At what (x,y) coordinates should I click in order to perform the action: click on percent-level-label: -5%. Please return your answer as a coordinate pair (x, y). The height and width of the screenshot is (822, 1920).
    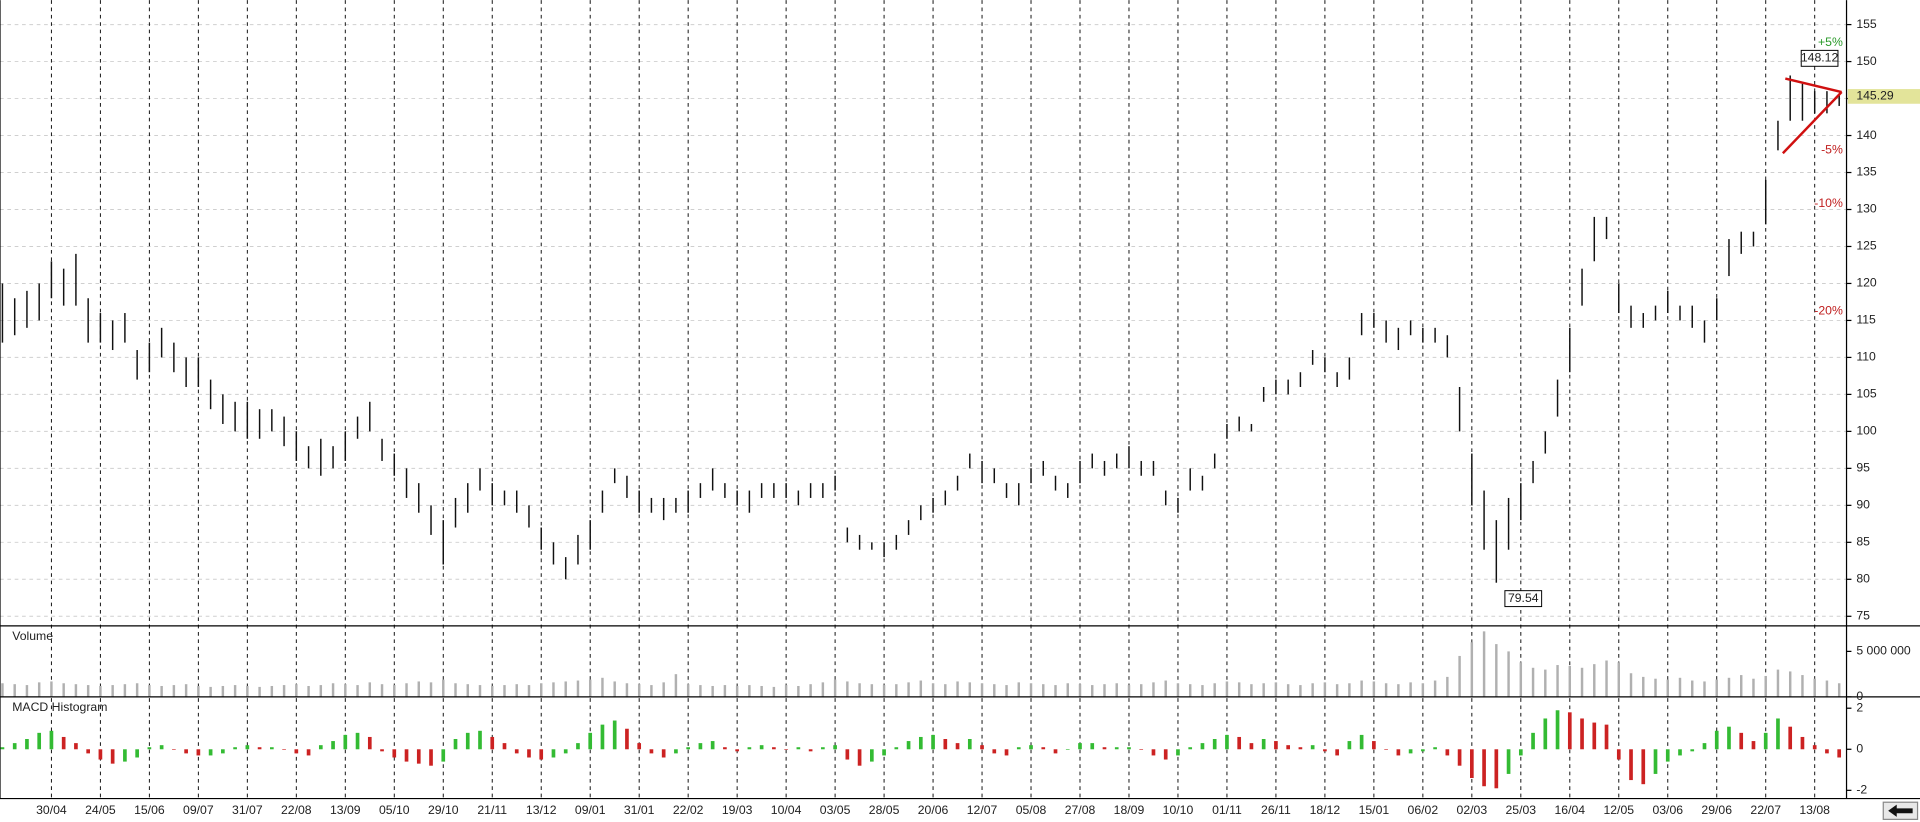
    Looking at the image, I should click on (1832, 149).